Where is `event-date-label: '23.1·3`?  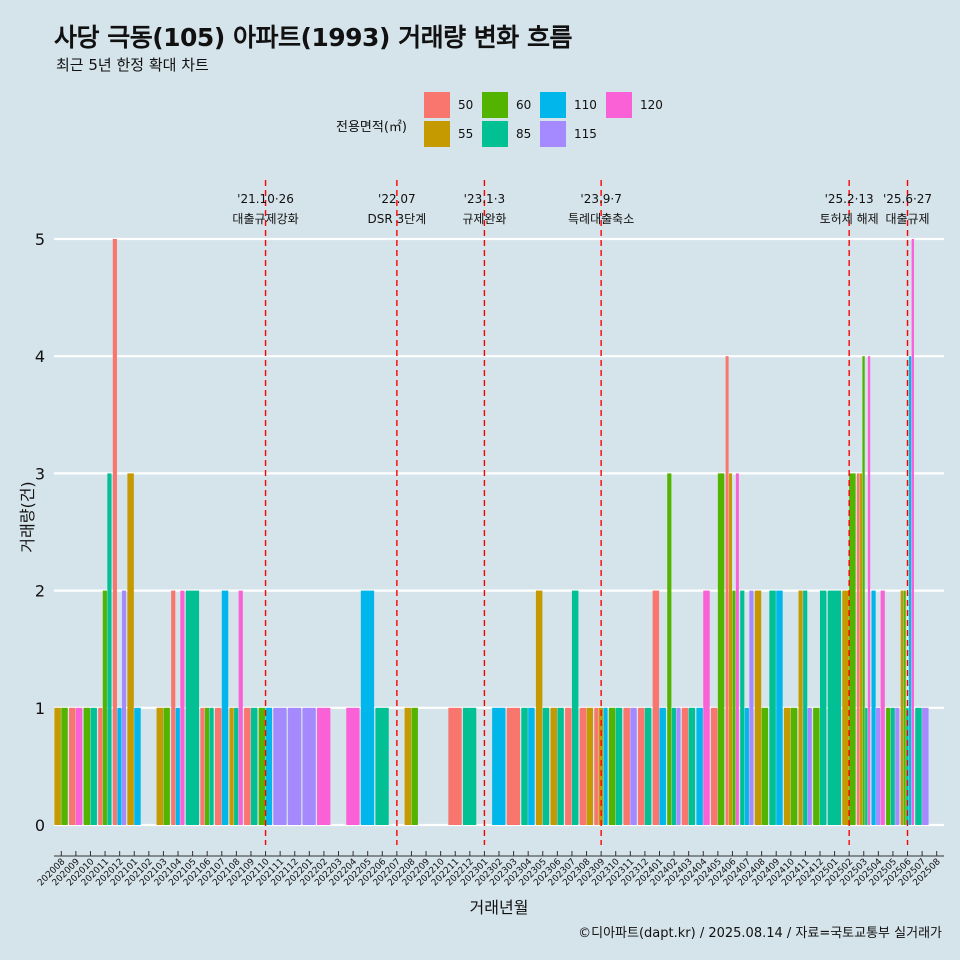
event-date-label: '23.1·3 is located at coordinates (484, 199).